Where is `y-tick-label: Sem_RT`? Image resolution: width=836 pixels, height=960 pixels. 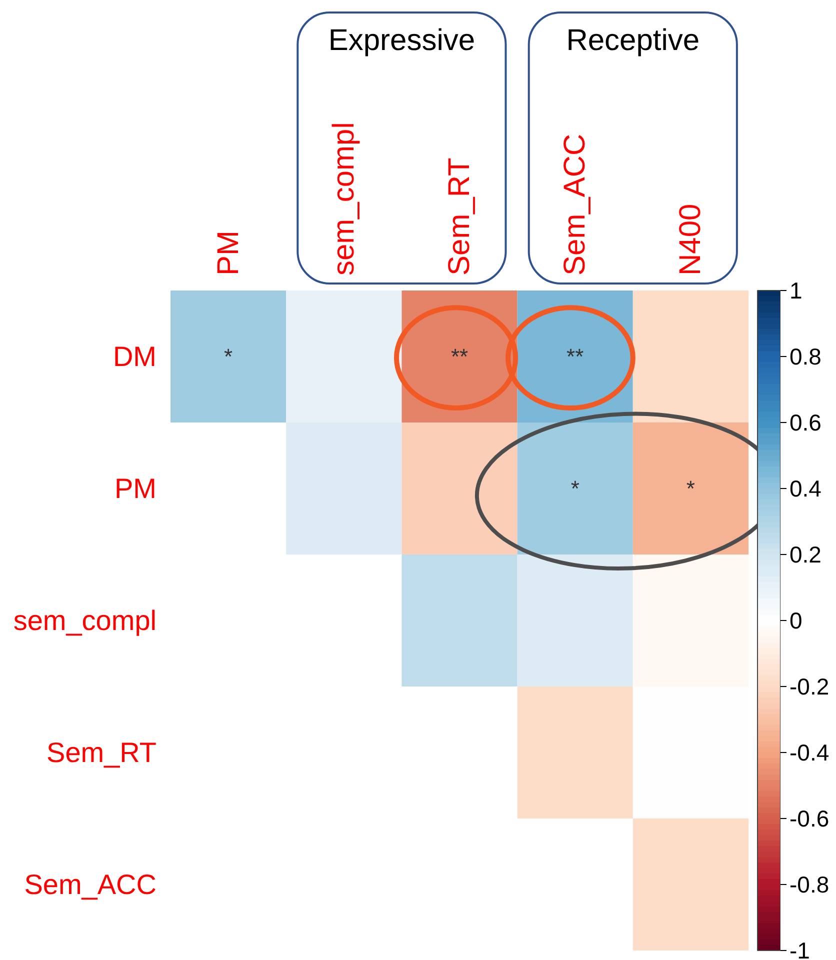
y-tick-label: Sem_RT is located at coordinates (101, 752).